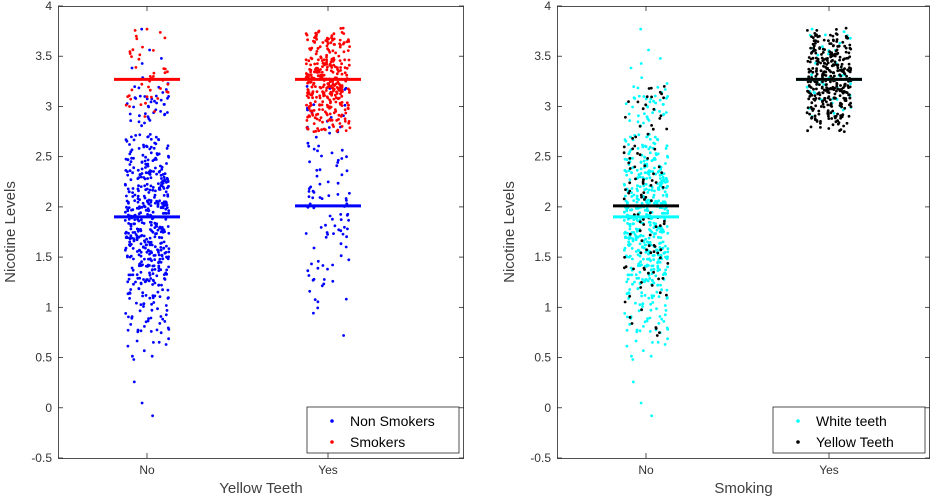 The image size is (930, 497). I want to click on y-tick-label: 0.5, so click(43, 358).